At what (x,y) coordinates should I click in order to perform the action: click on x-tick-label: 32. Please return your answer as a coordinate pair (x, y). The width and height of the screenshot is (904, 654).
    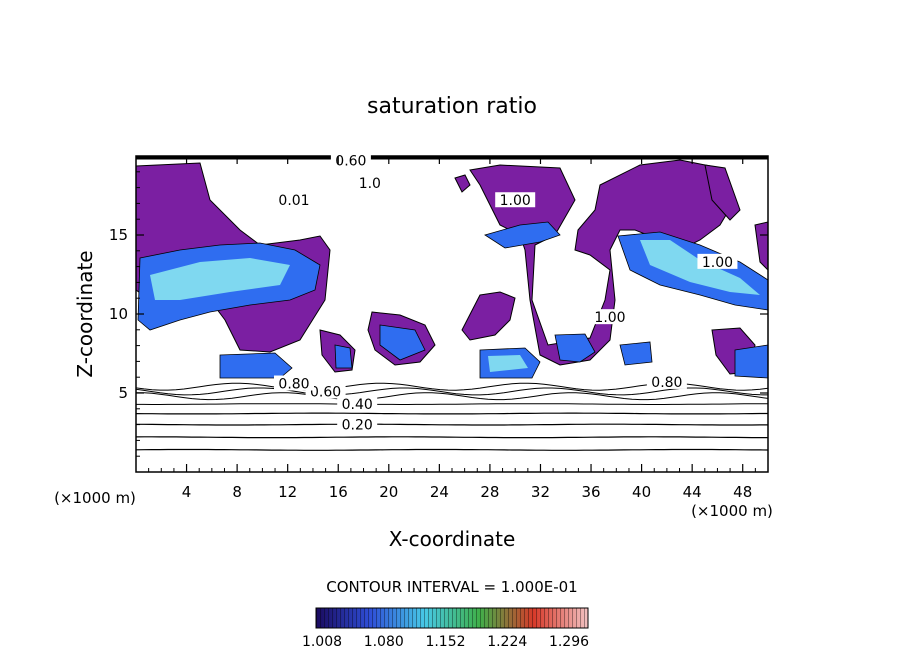
    Looking at the image, I should click on (540, 492).